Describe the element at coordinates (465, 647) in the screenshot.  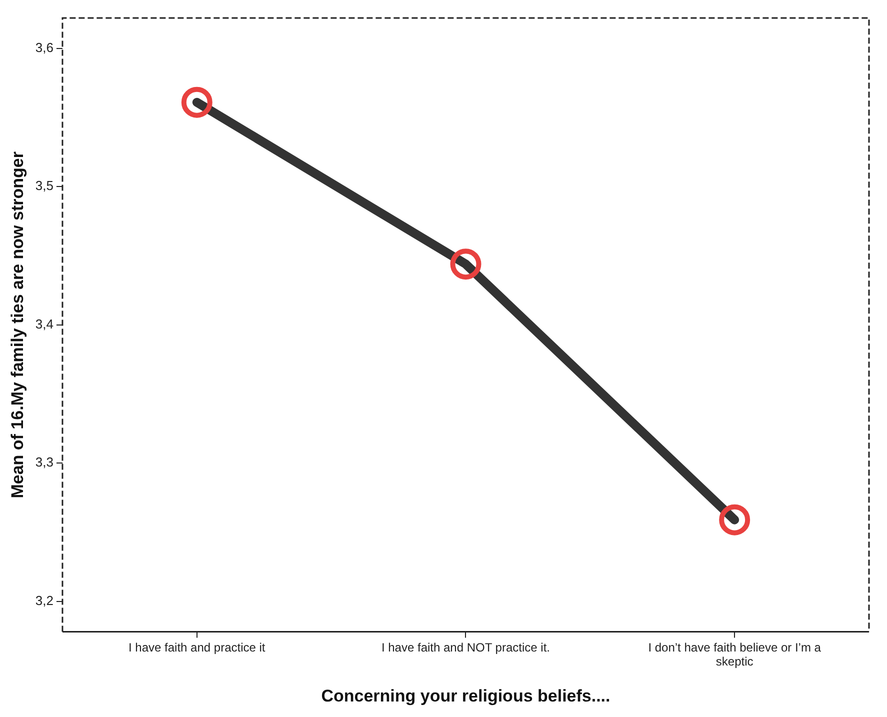
I see `x-tick-label: I have faith and NOT practice it.` at that location.